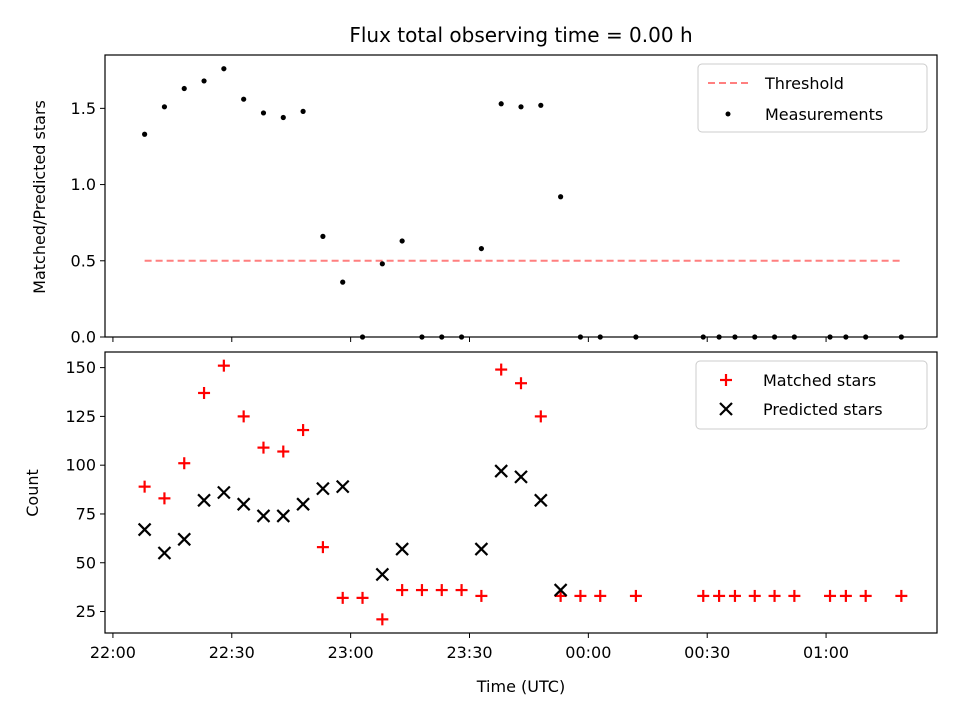  I want to click on bottom-y-ticks: 25 50 75 100 125 150, so click(85, 489).